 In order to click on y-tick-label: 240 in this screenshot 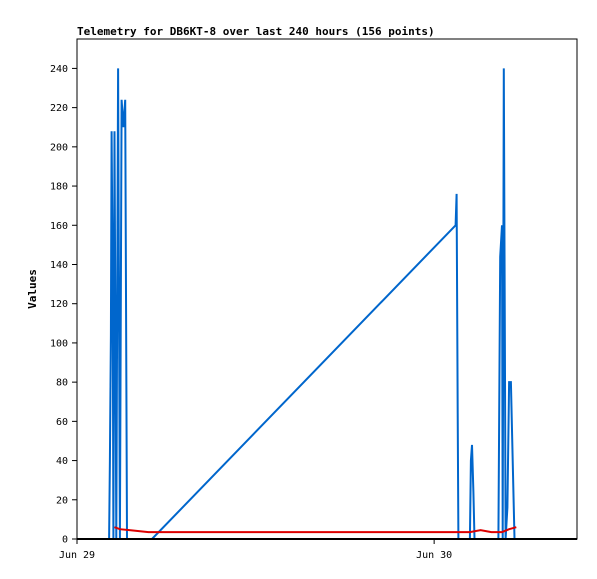, I will do `click(59, 69)`.